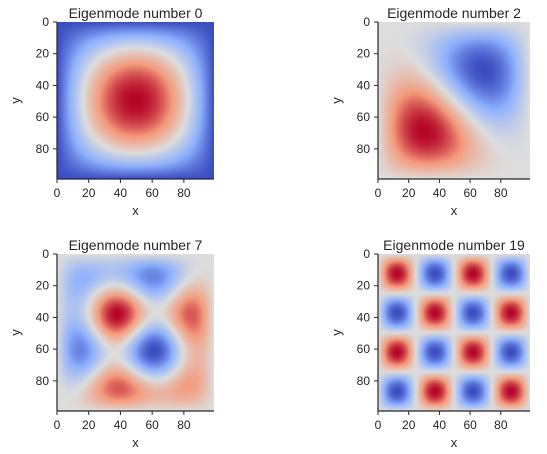 This screenshot has height=454, width=547. What do you see at coordinates (136, 13) in the screenshot?
I see `chart-title: Eigenmode number 0` at bounding box center [136, 13].